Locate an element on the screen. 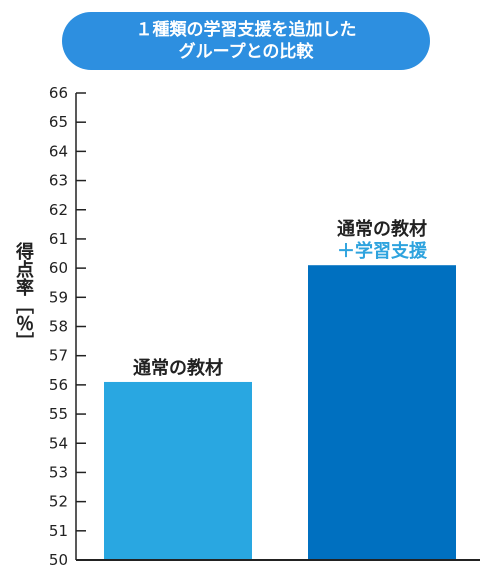 The width and height of the screenshot is (492, 582). bar is located at coordinates (178, 470).